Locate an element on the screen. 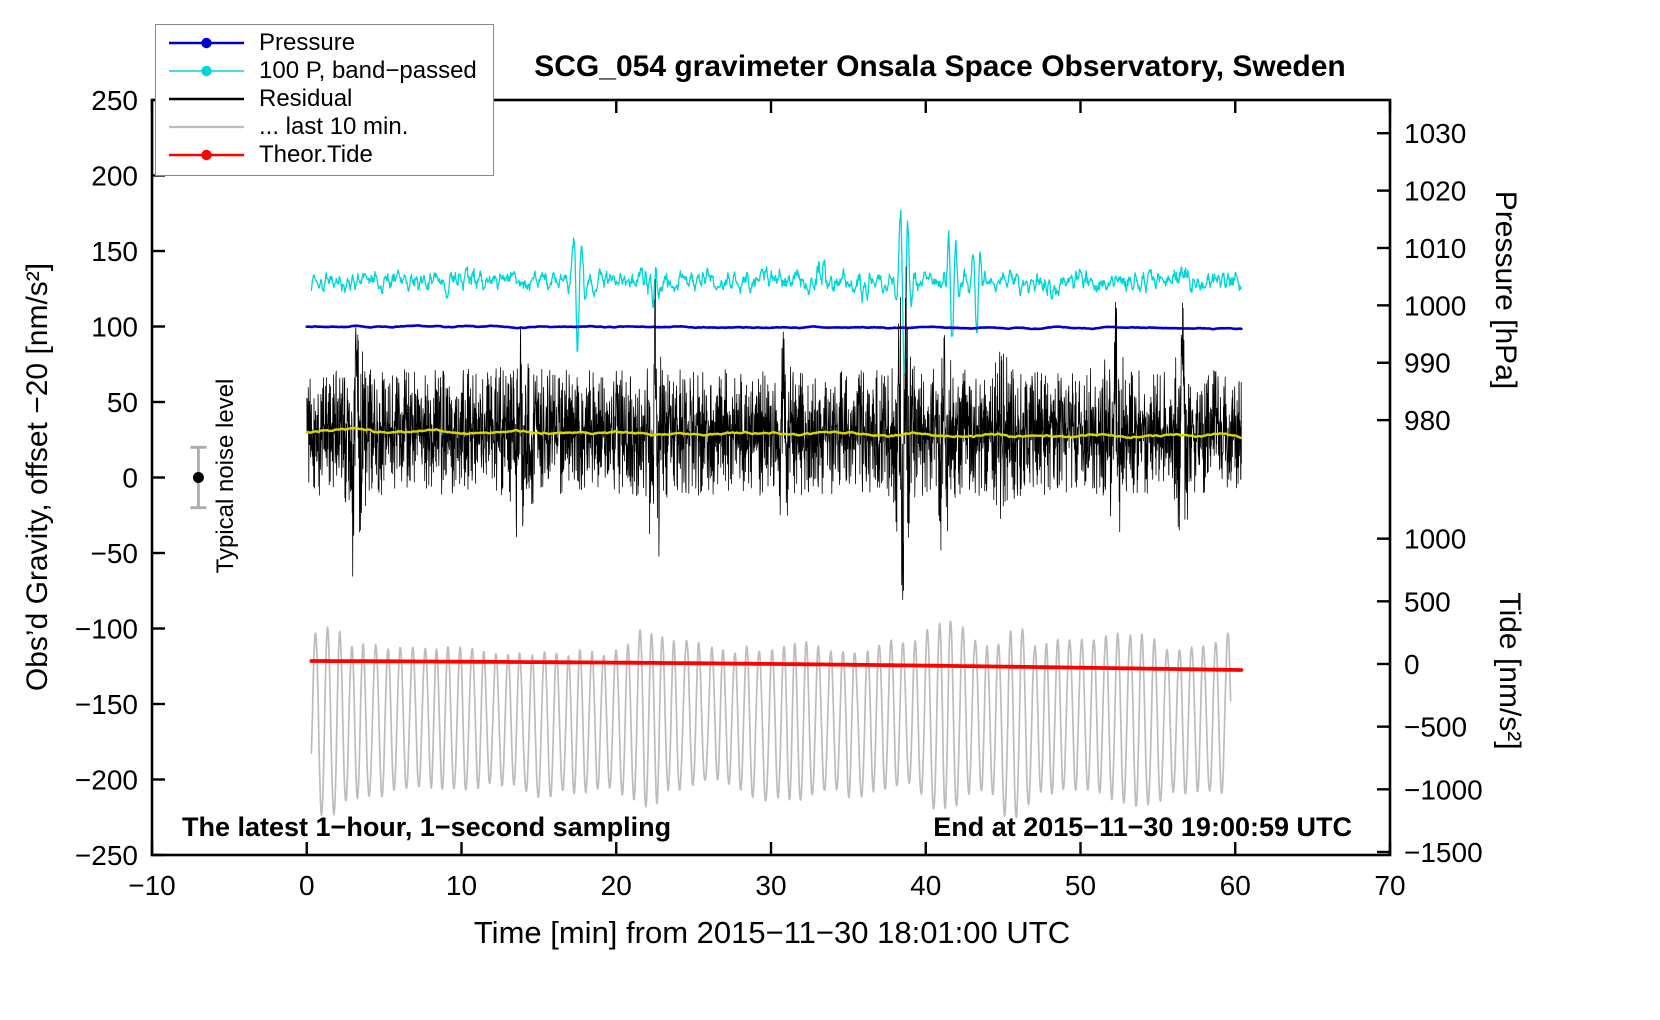 Image resolution: width=1660 pixels, height=1020 pixels. x-tick-label: 10 is located at coordinates (461, 885).